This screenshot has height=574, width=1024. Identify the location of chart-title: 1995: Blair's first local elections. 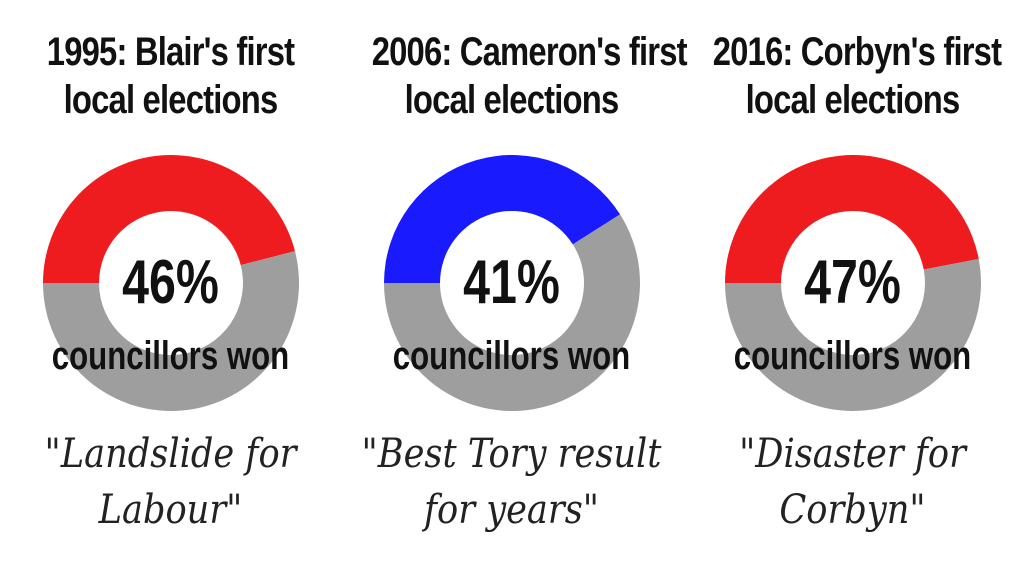
(171, 76).